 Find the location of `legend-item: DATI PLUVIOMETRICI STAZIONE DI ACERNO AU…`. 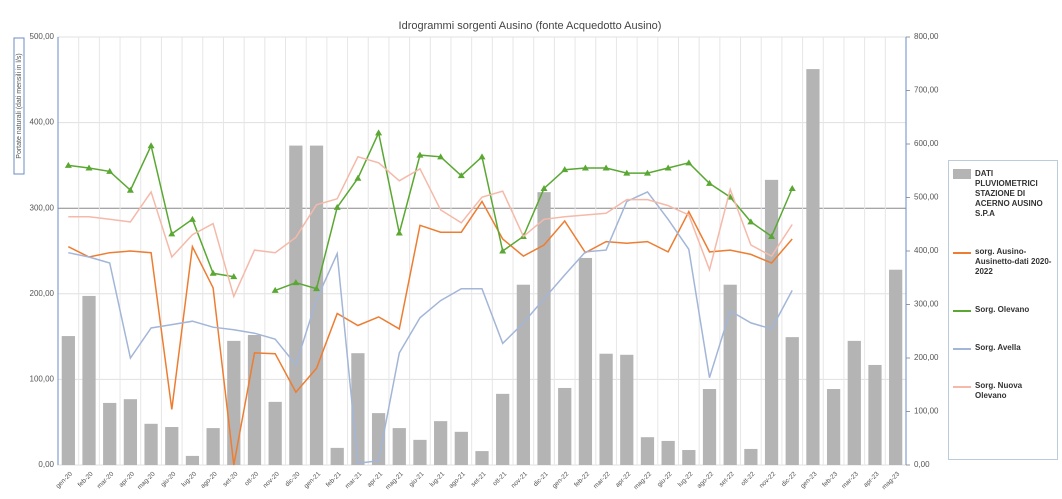

legend-item: DATI PLUVIOMETRICI STAZIONE DI ACERNO AU… is located at coordinates (1003, 194).